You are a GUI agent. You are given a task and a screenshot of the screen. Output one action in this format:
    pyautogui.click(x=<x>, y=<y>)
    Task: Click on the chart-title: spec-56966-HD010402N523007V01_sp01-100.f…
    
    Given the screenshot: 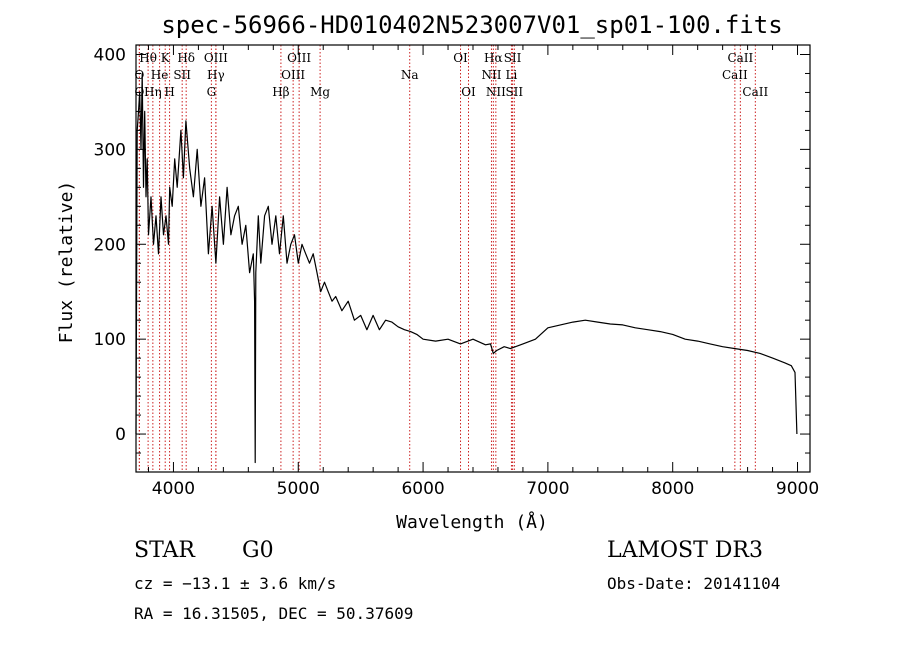 What is the action you would take?
    pyautogui.click(x=471, y=25)
    